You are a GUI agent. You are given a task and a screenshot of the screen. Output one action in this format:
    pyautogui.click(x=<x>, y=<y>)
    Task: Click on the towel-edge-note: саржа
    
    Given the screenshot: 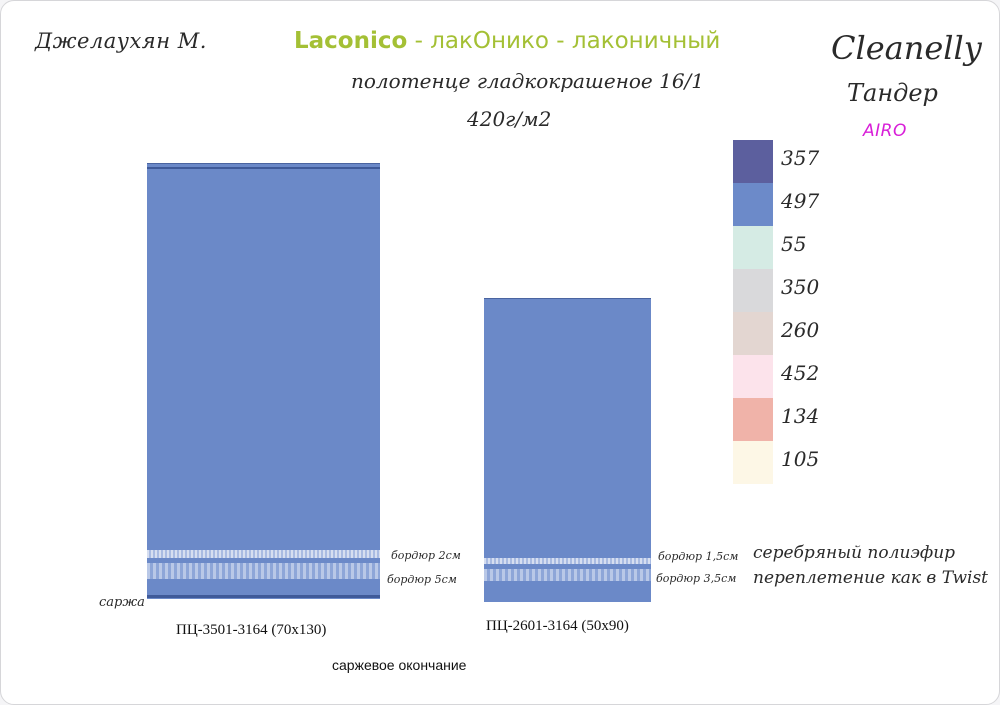 What is the action you would take?
    pyautogui.click(x=122, y=602)
    